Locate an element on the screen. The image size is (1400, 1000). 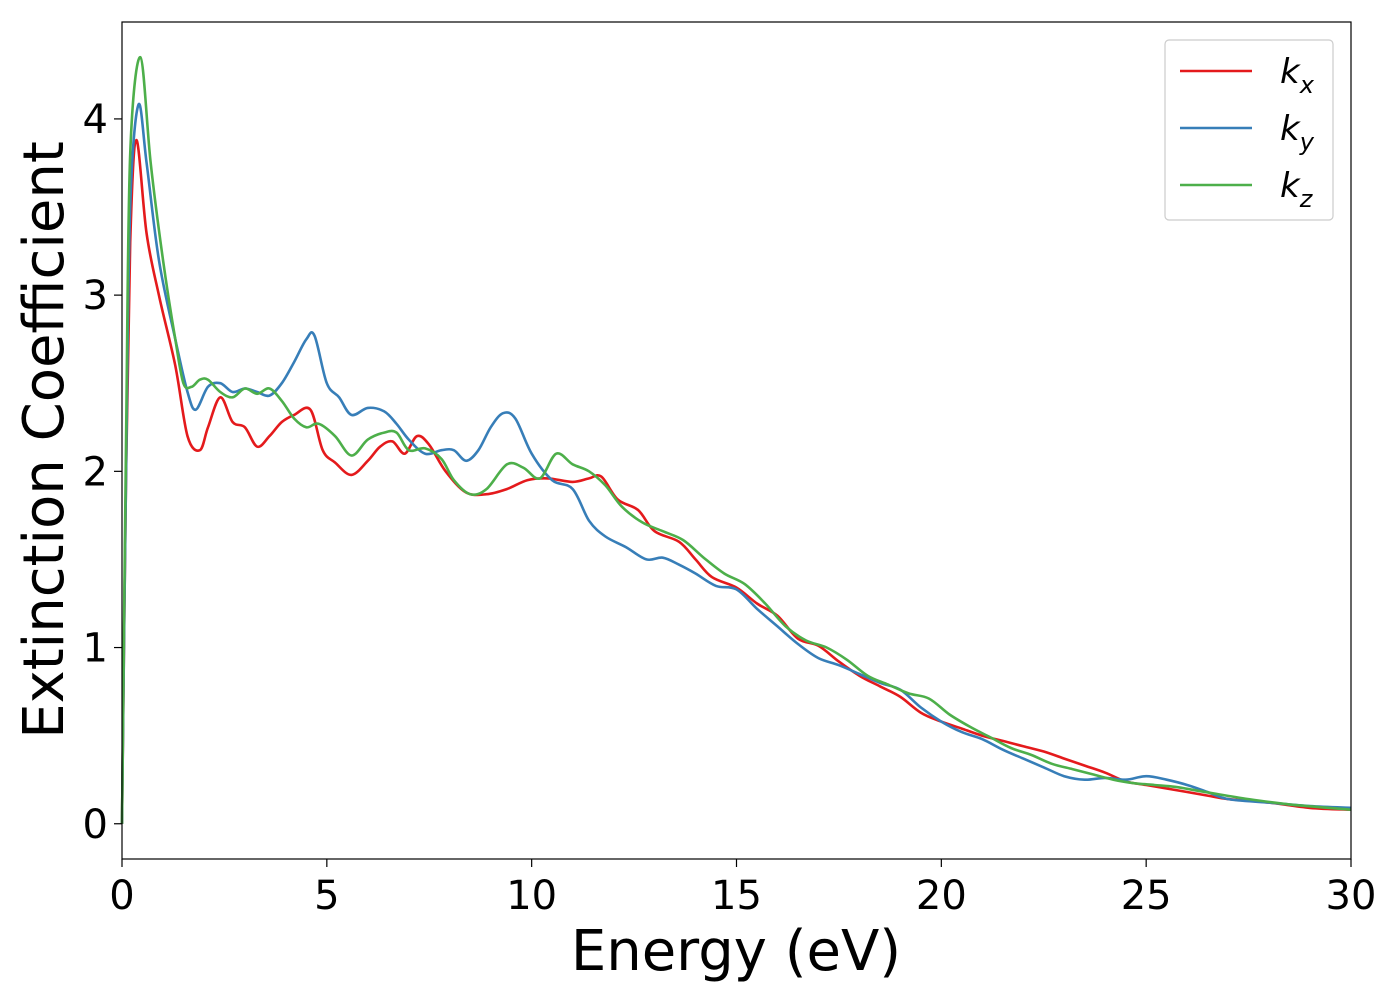
x-axis-title: Energy (eV) is located at coordinates (736, 951).